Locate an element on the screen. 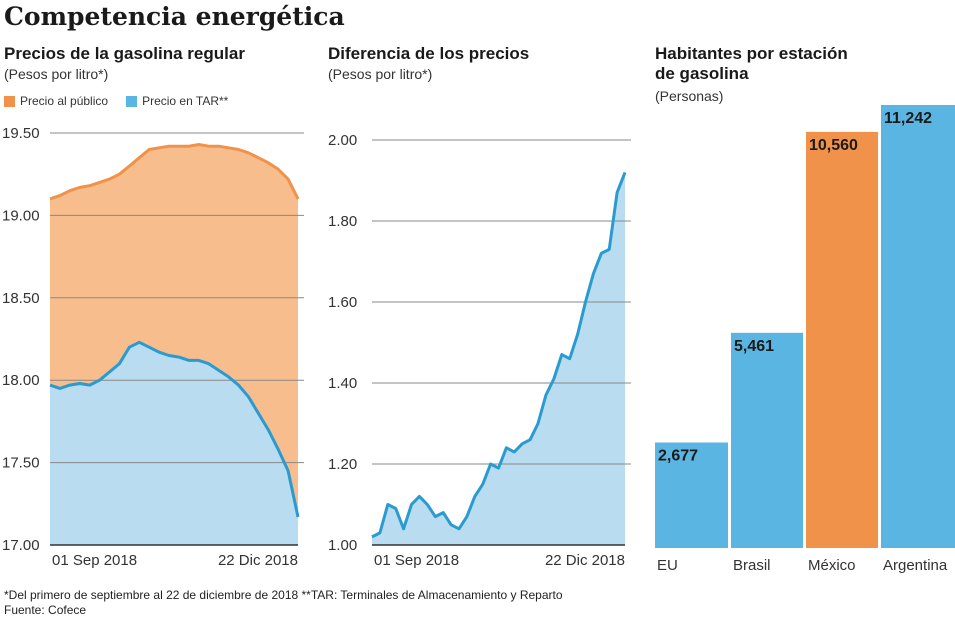  bar-value-label: 11,242 is located at coordinates (908, 118).